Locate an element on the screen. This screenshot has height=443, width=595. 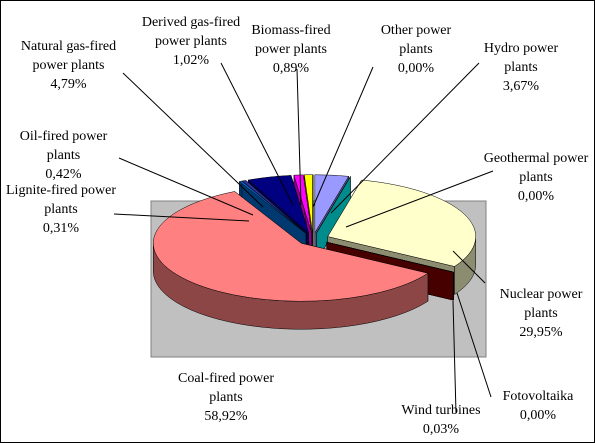
value-label: 0,89% is located at coordinates (291, 68).